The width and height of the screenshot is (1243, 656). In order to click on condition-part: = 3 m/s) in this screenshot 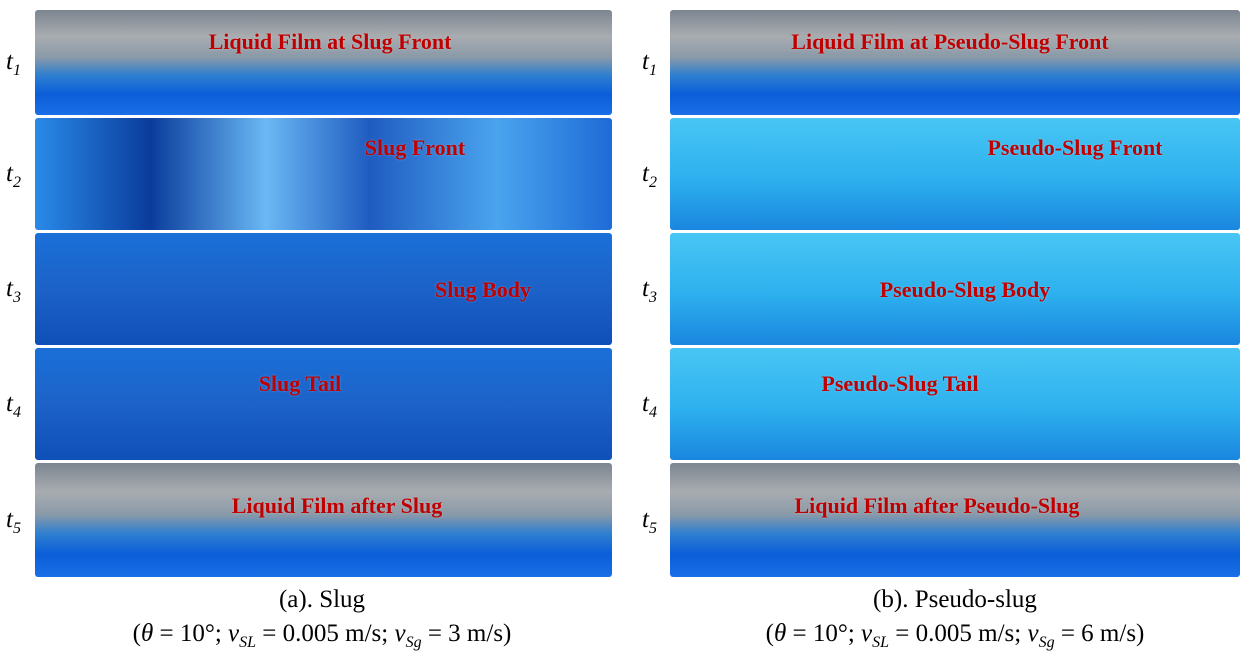, I will do `click(466, 633)`.